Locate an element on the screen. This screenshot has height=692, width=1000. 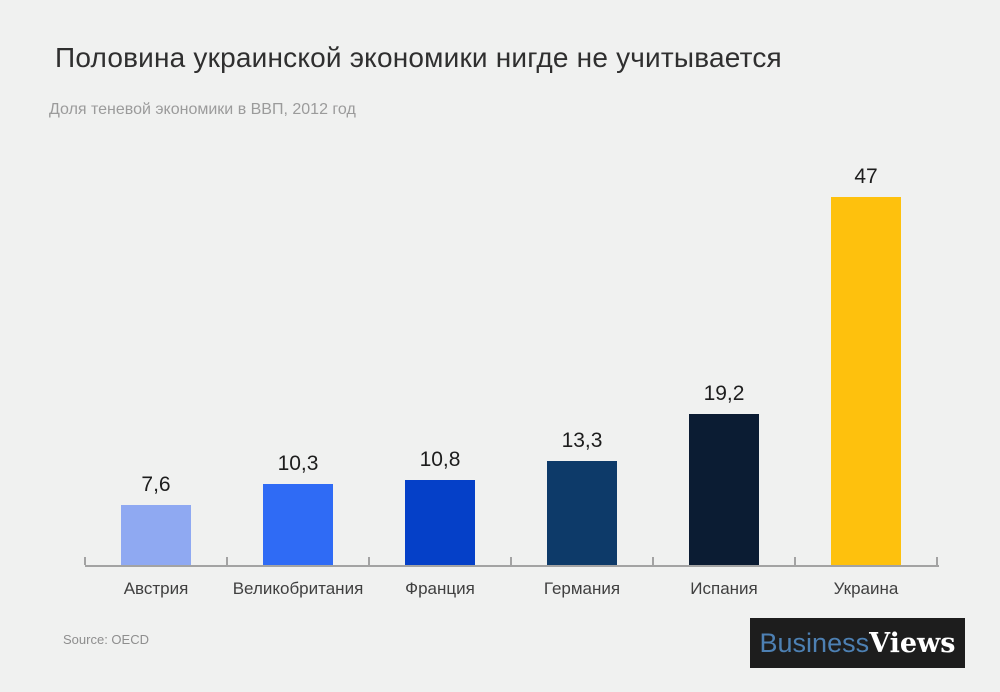
category-label-0: Австрия is located at coordinates (156, 588).